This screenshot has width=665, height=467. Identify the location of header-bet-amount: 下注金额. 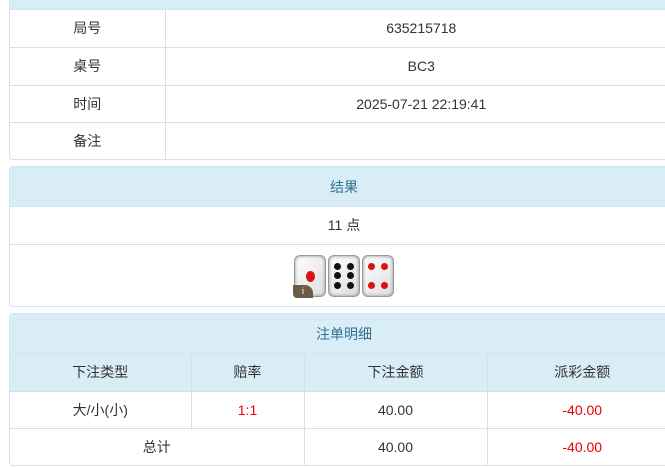
(395, 373).